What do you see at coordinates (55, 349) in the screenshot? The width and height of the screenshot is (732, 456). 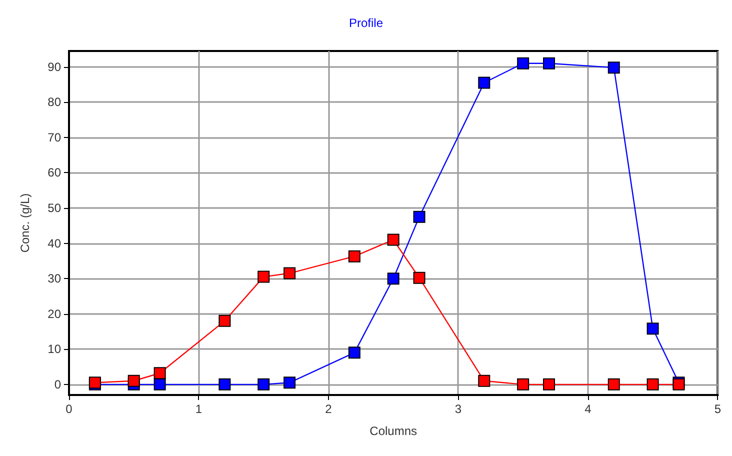 I see `y-tick-label: 10` at bounding box center [55, 349].